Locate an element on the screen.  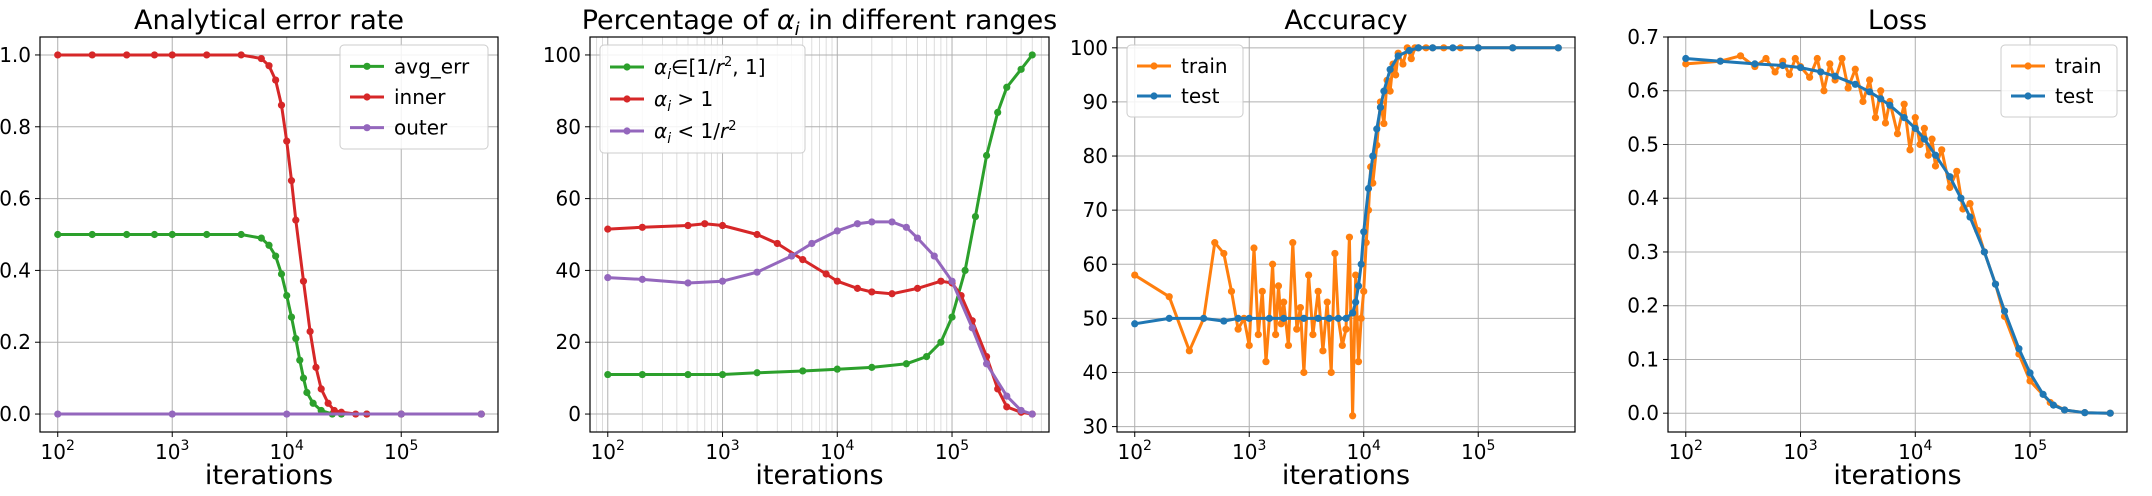
y-tick-label: 0.7 is located at coordinates (1643, 37).